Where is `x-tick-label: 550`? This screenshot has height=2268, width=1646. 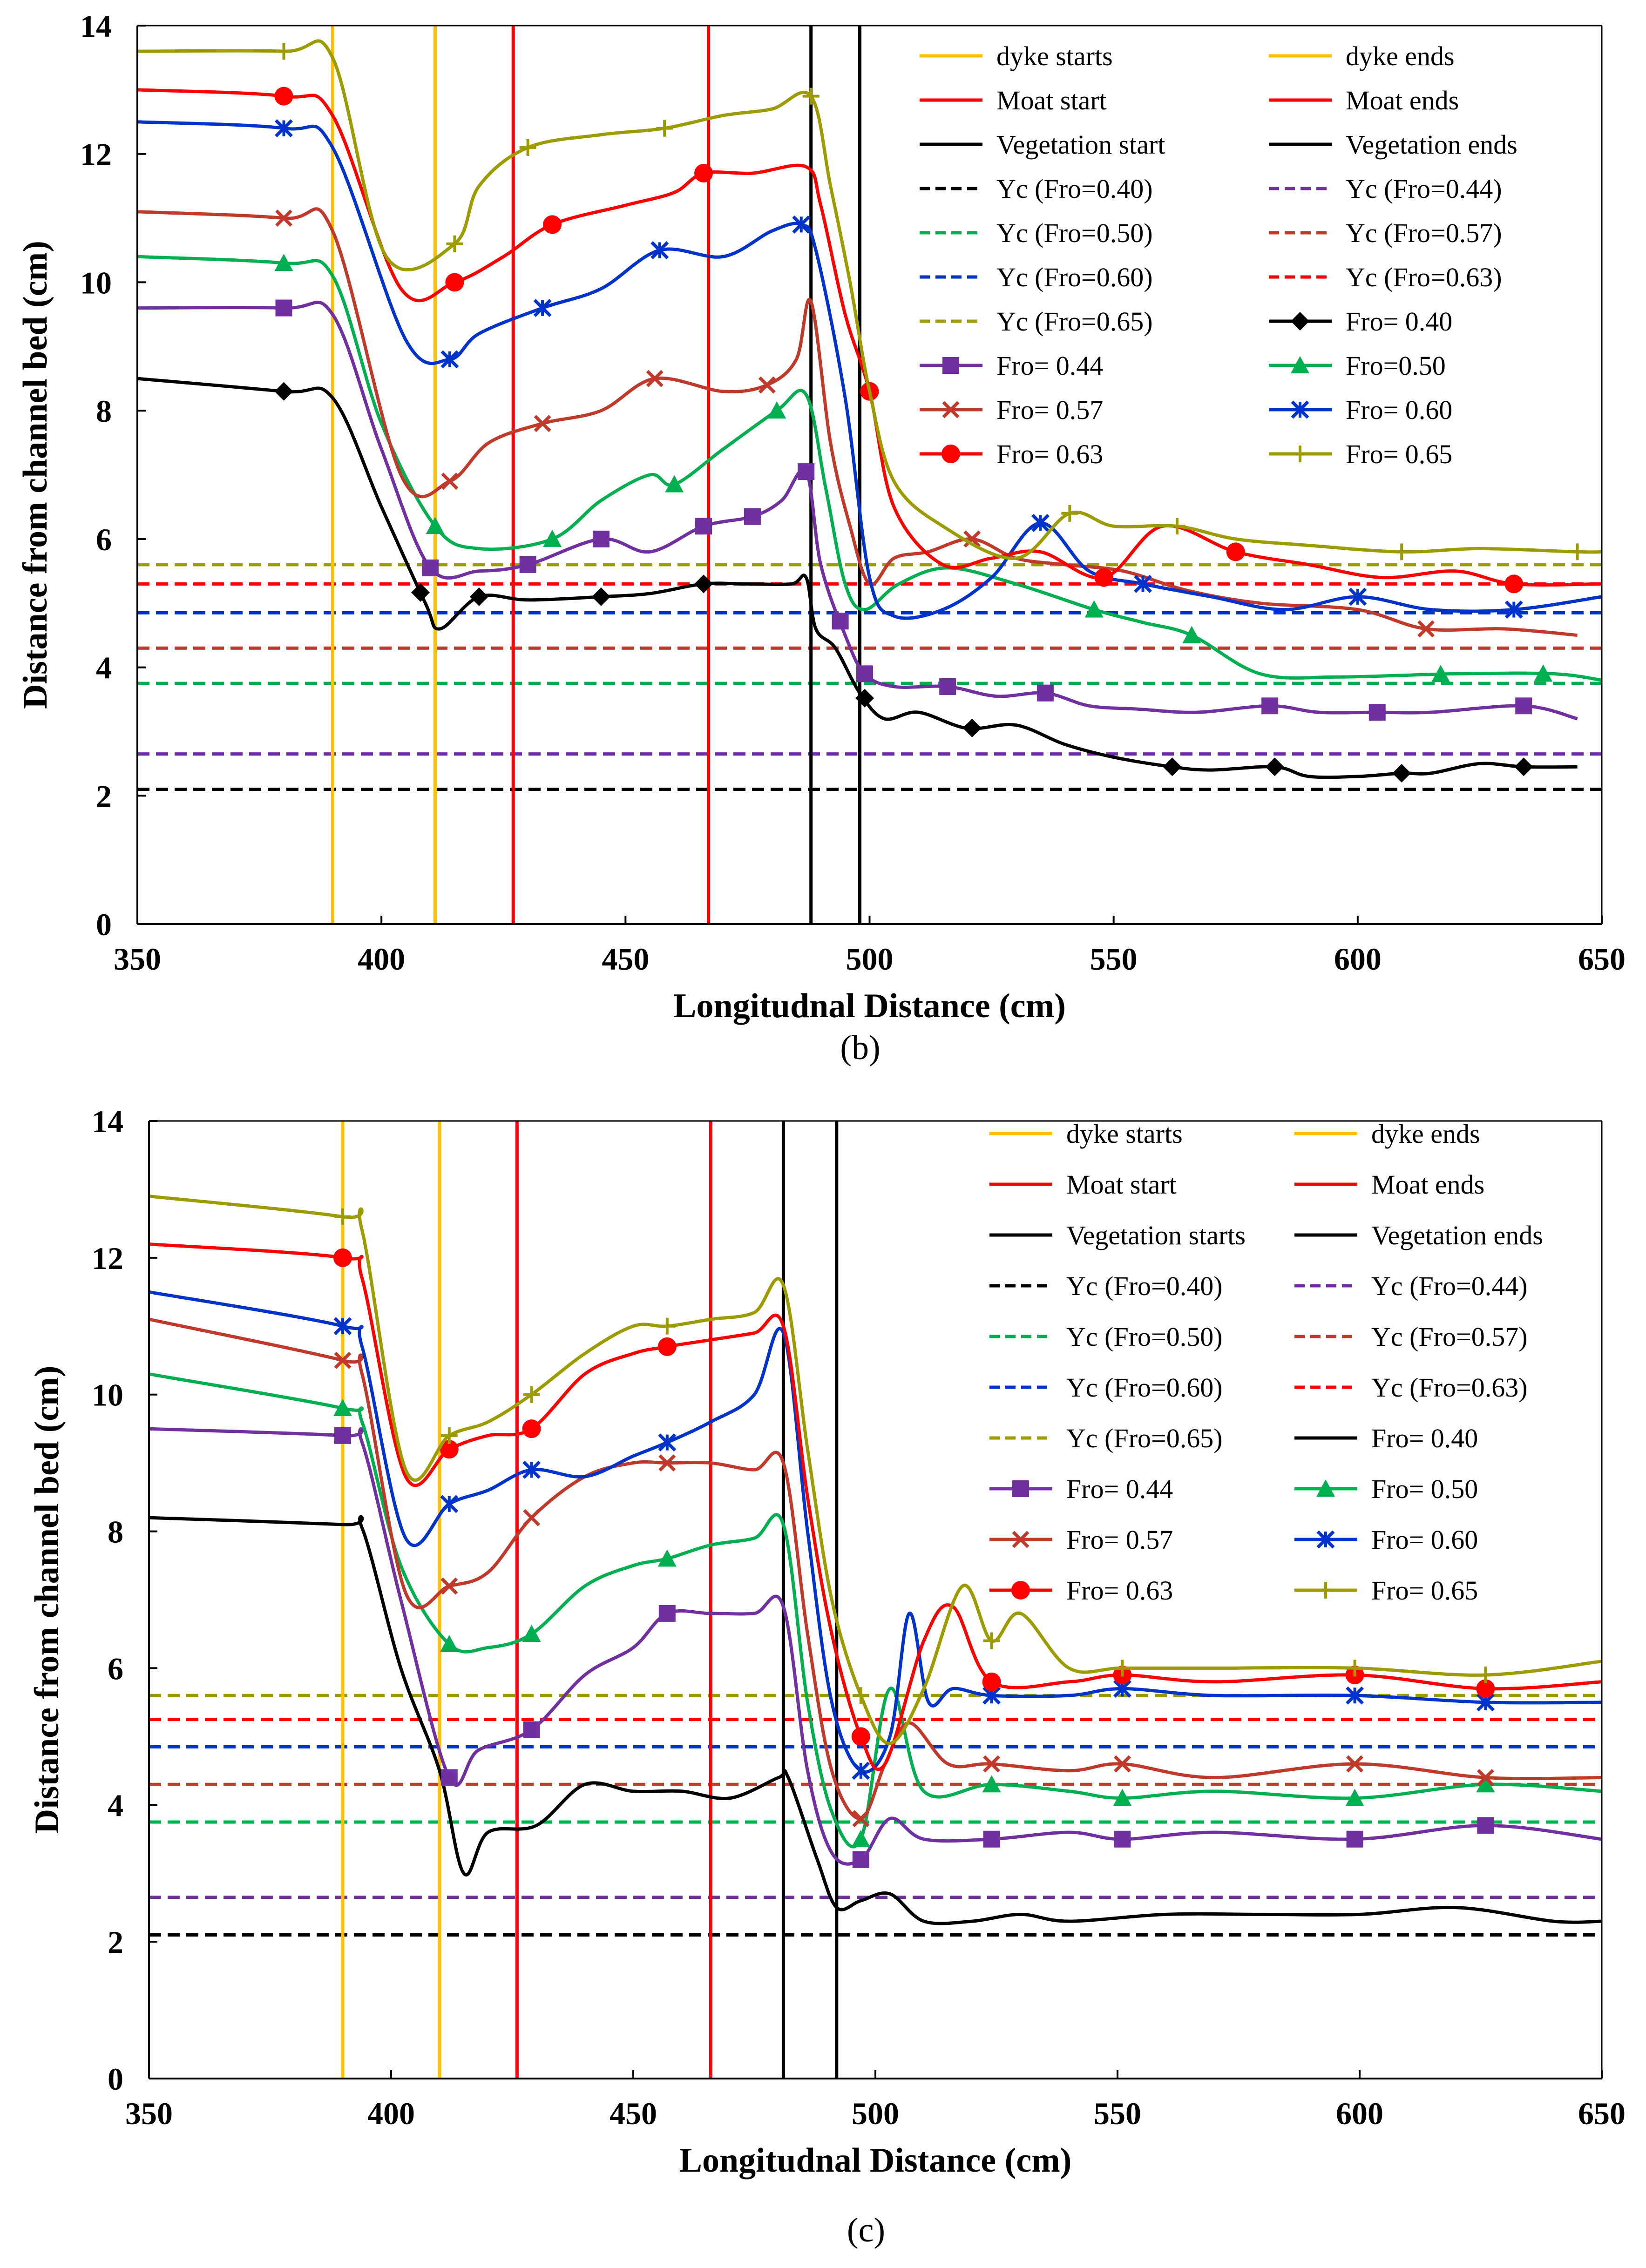
x-tick-label: 550 is located at coordinates (1114, 959).